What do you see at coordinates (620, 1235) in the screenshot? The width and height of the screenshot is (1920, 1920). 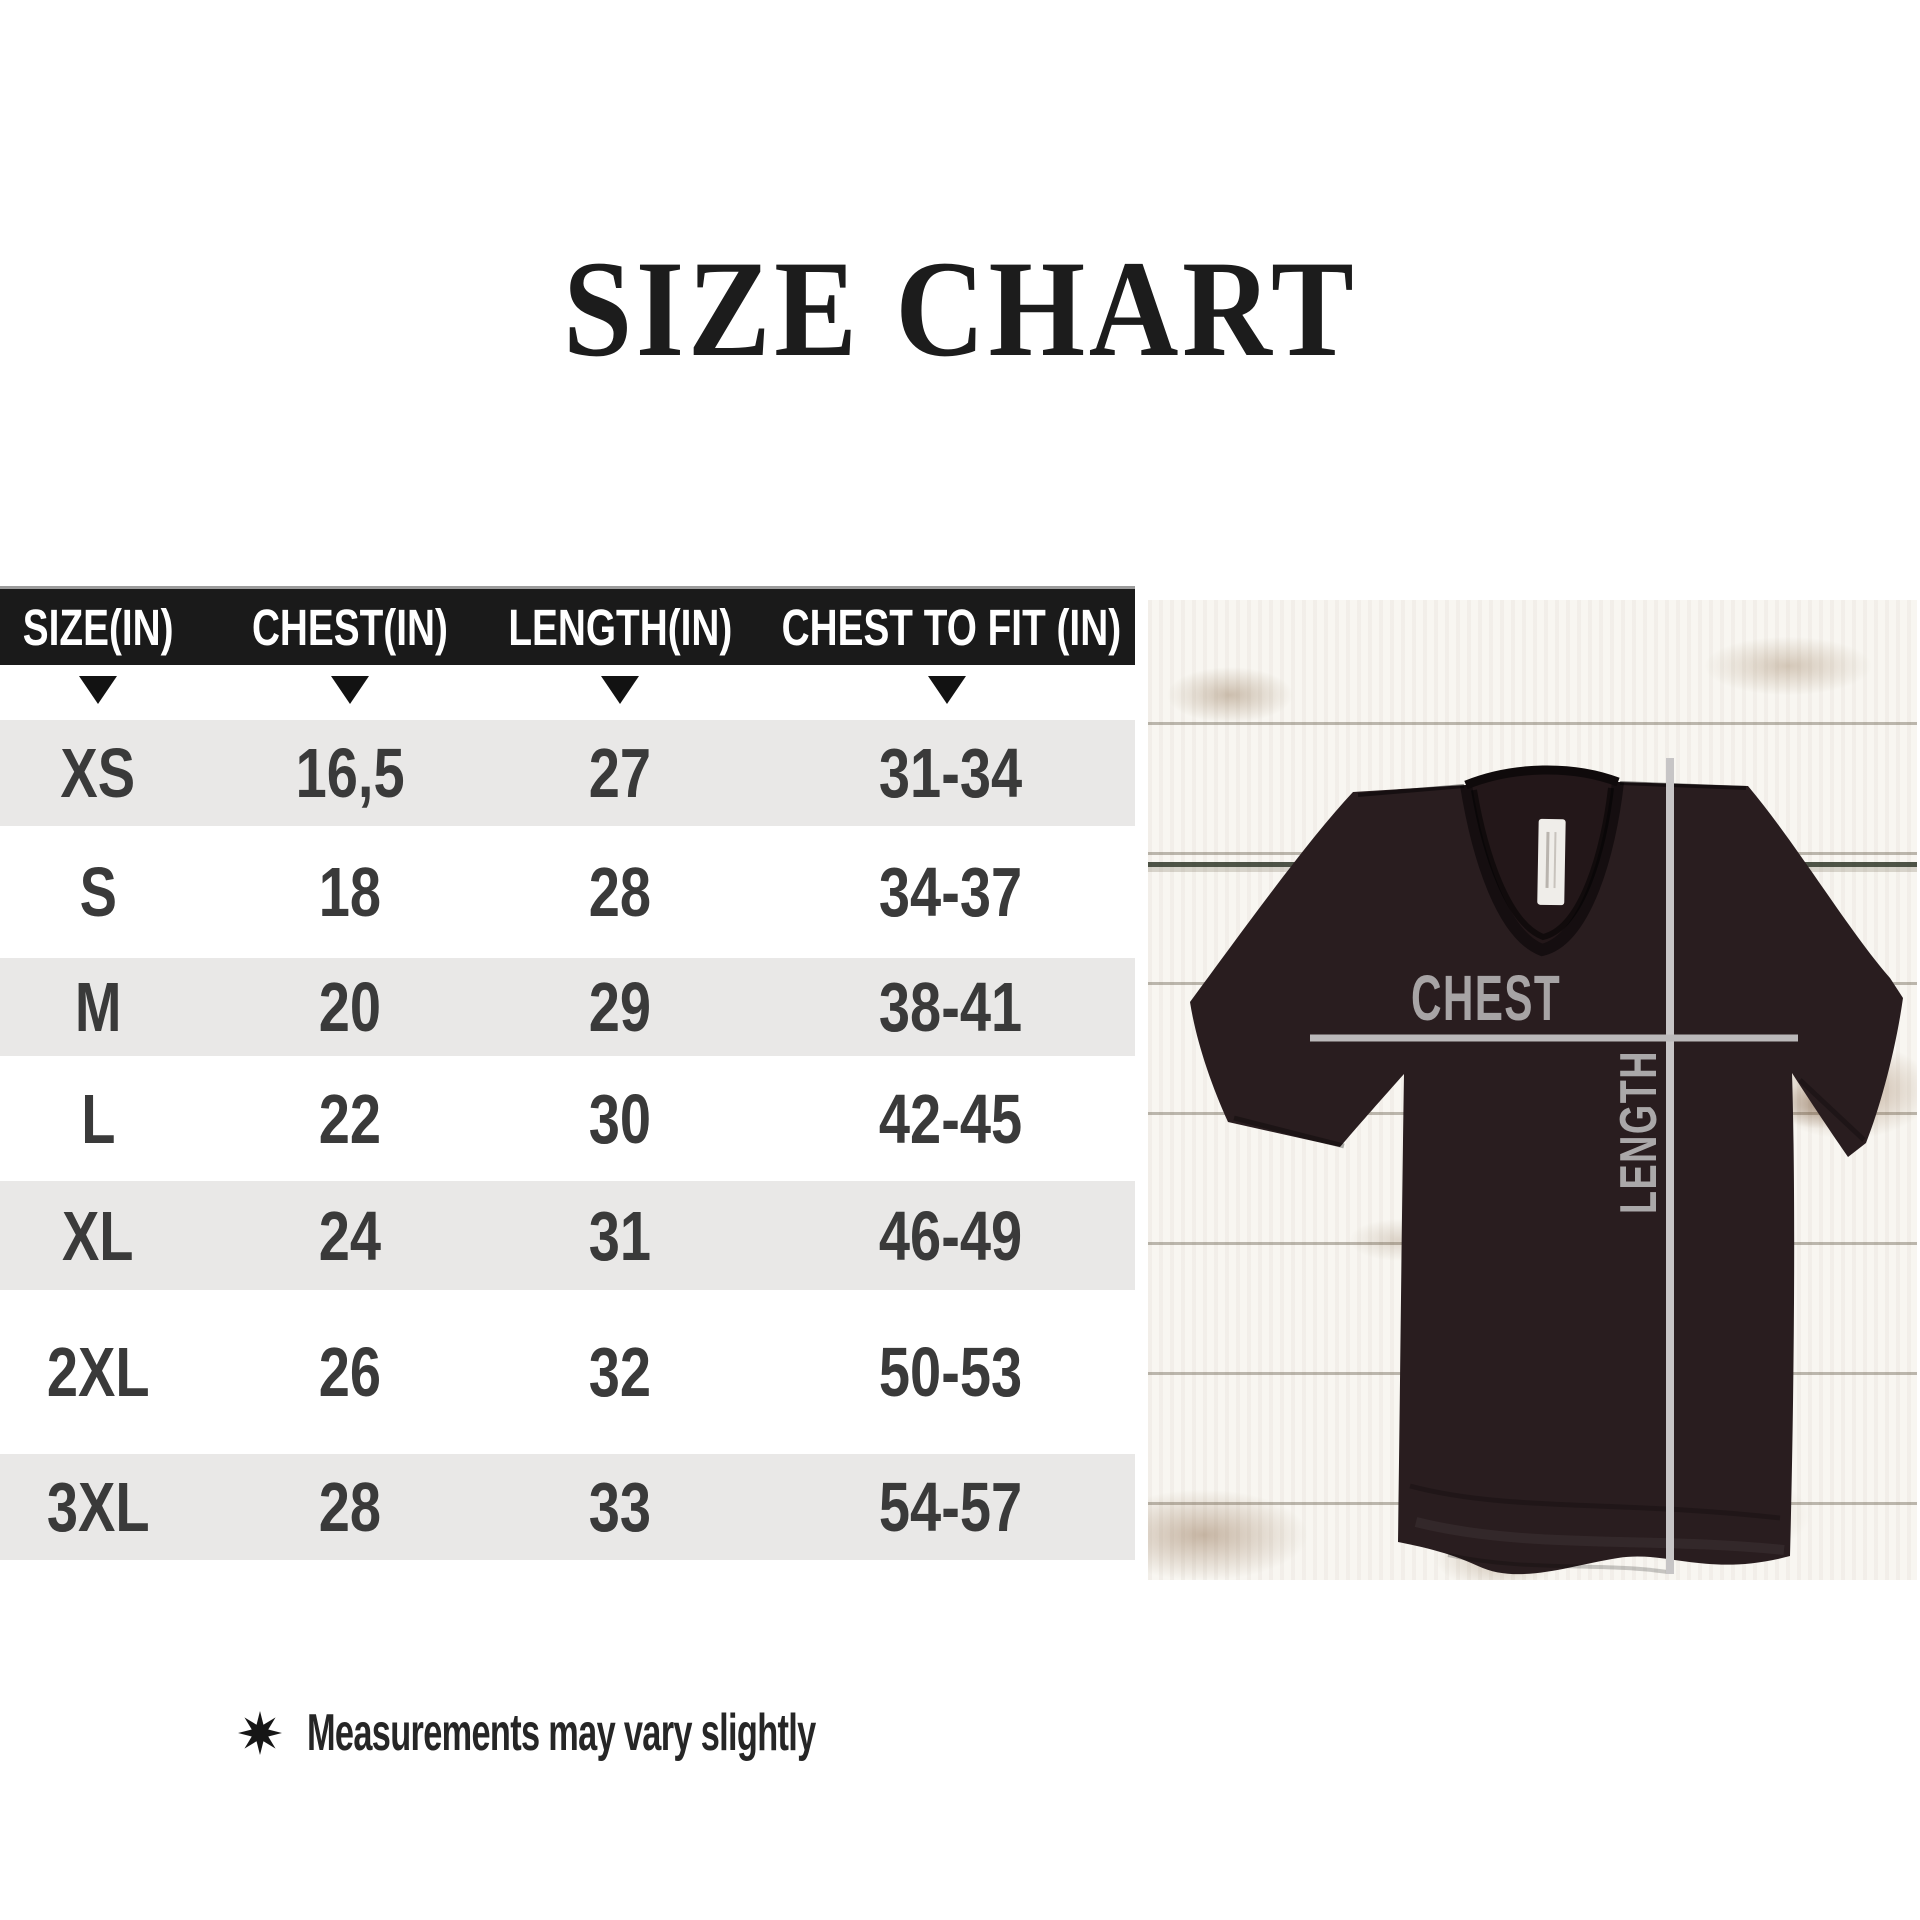 I see `length-cell: 31` at bounding box center [620, 1235].